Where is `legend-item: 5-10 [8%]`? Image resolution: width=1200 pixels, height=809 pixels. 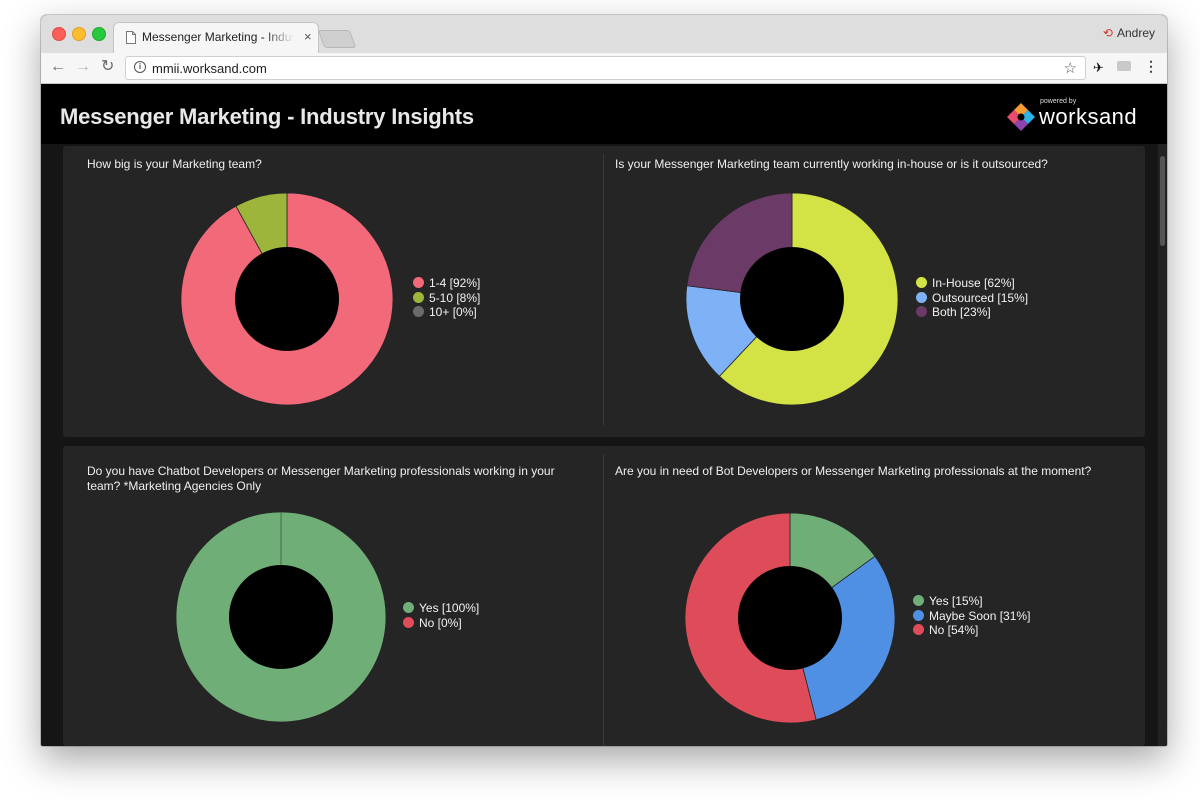
legend-item: 5-10 [8%] is located at coordinates (446, 298).